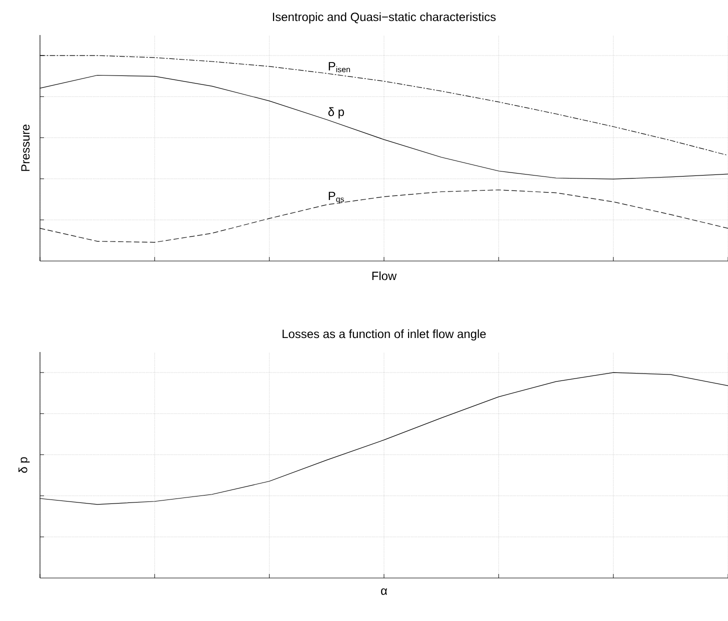 Image resolution: width=728 pixels, height=621 pixels. Describe the element at coordinates (336, 198) in the screenshot. I see `series-label: P$_{qs}$` at that location.